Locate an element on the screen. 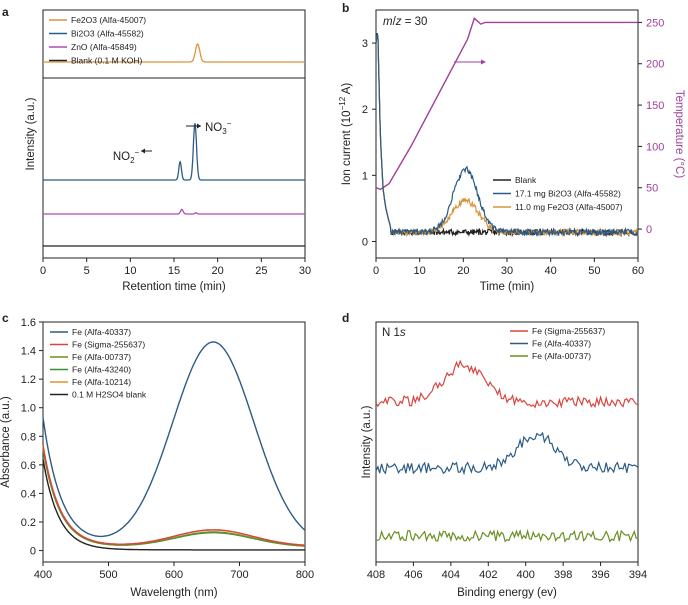  panel-b-y2-tick-label: 200 is located at coordinates (655, 65).